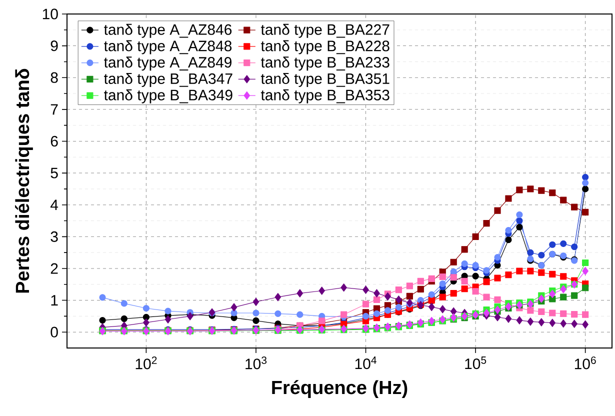 This screenshot has height=416, width=615. What do you see at coordinates (168, 31) in the screenshot?
I see `legend-label: tanδ type A_AZ846` at bounding box center [168, 31].